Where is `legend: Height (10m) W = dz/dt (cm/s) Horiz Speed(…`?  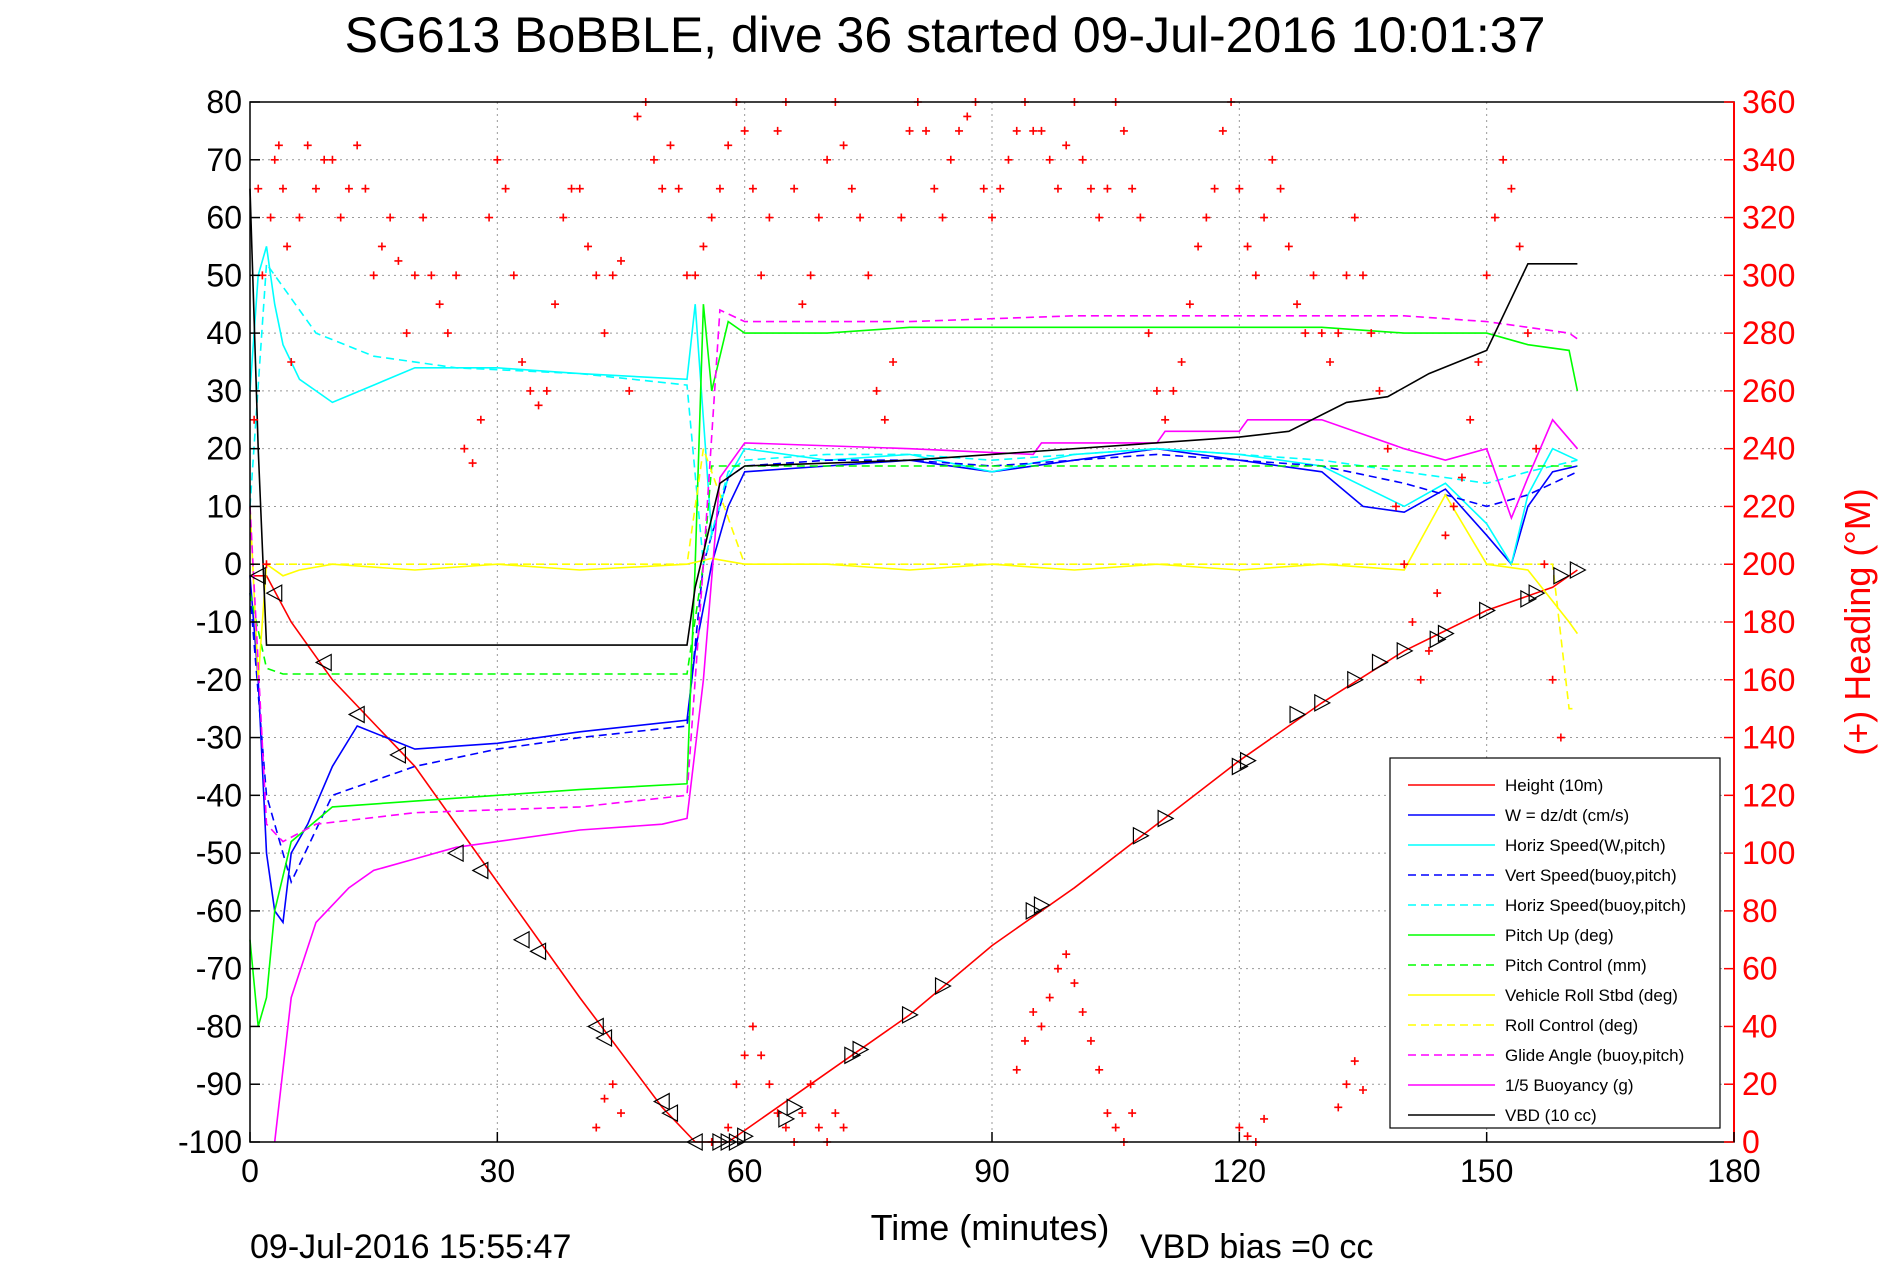 legend: Height (10m) W = dz/dt (cm/s) Horiz Speed(… is located at coordinates (1555, 943).